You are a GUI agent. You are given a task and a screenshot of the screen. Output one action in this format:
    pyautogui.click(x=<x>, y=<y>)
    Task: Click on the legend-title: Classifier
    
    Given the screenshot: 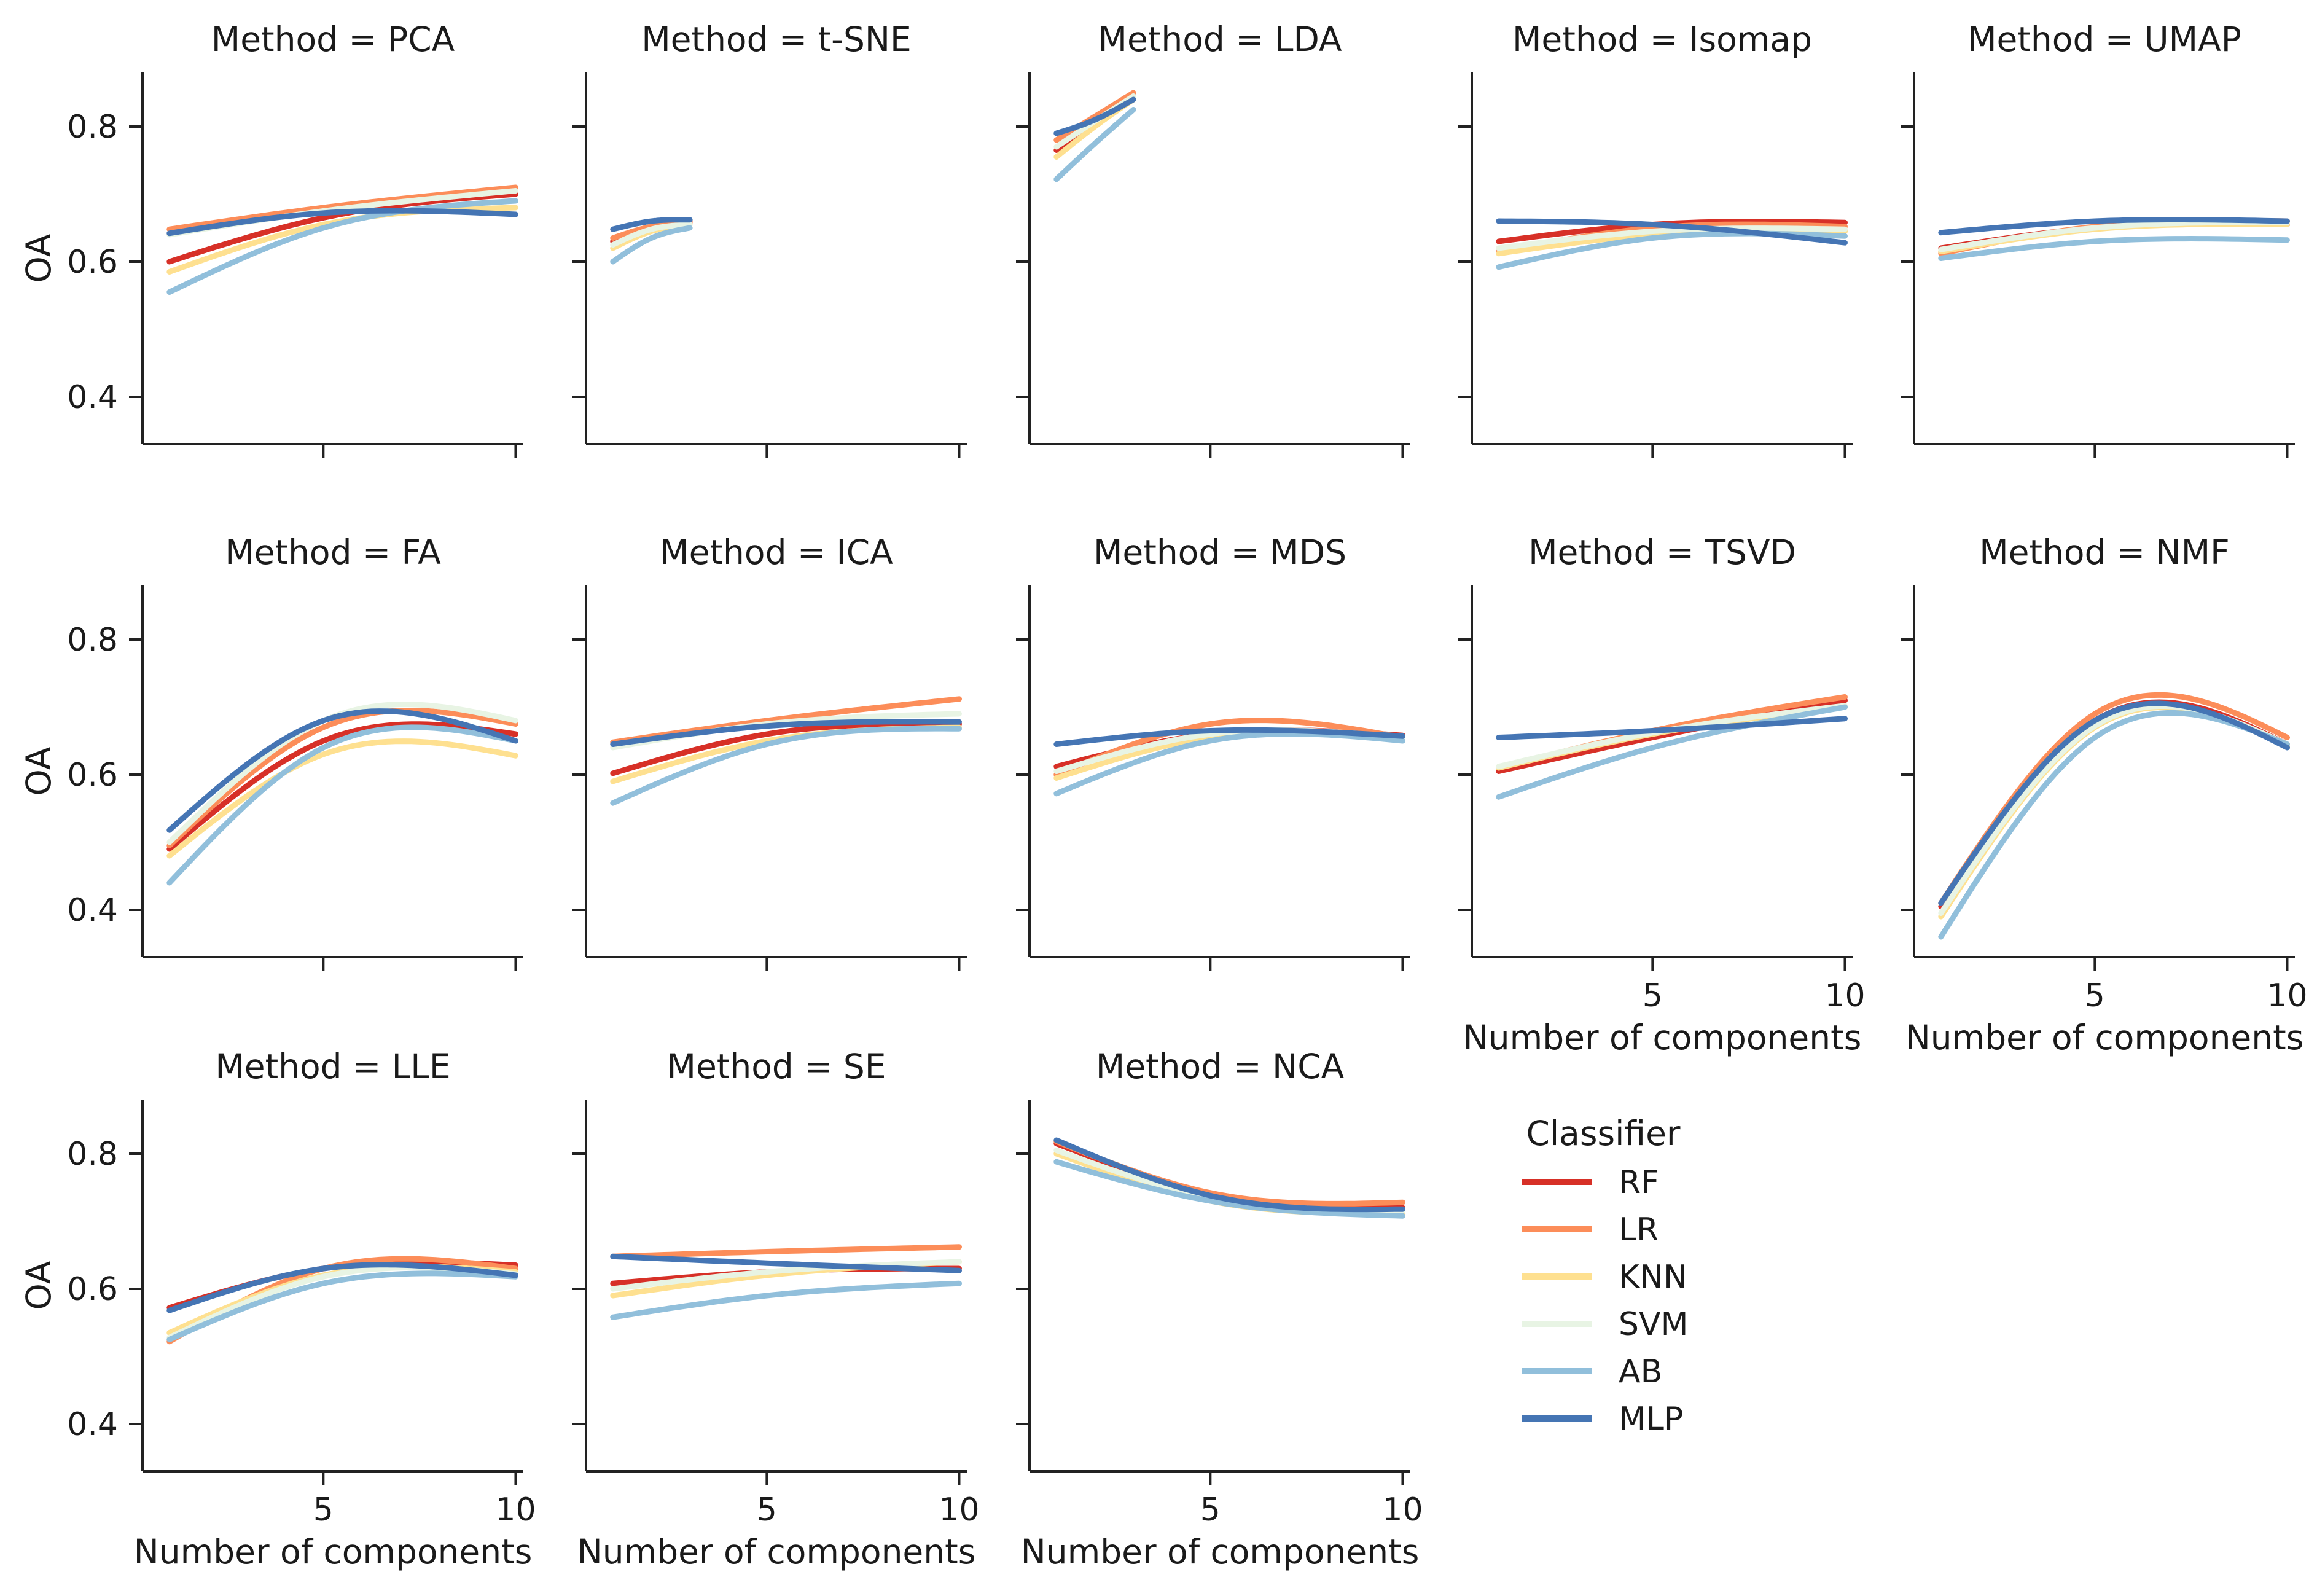 What is the action you would take?
    pyautogui.click(x=1603, y=1133)
    